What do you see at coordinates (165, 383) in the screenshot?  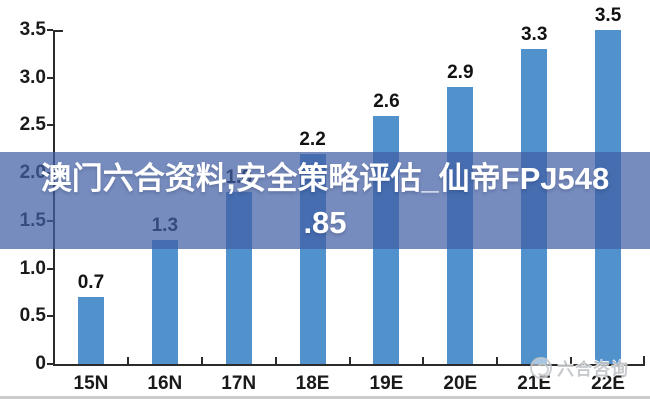 I see `x-tick-label-16N: 16N` at bounding box center [165, 383].